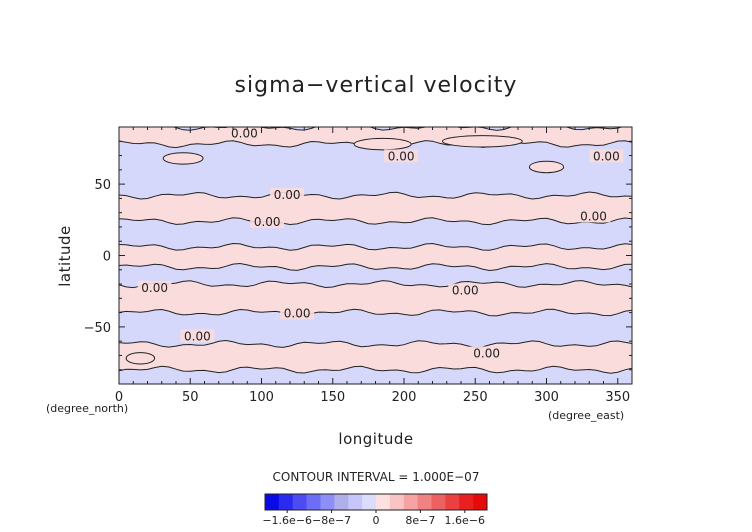 This screenshot has width=752, height=532. What do you see at coordinates (190, 397) in the screenshot?
I see `x-tick-label: 50` at bounding box center [190, 397].